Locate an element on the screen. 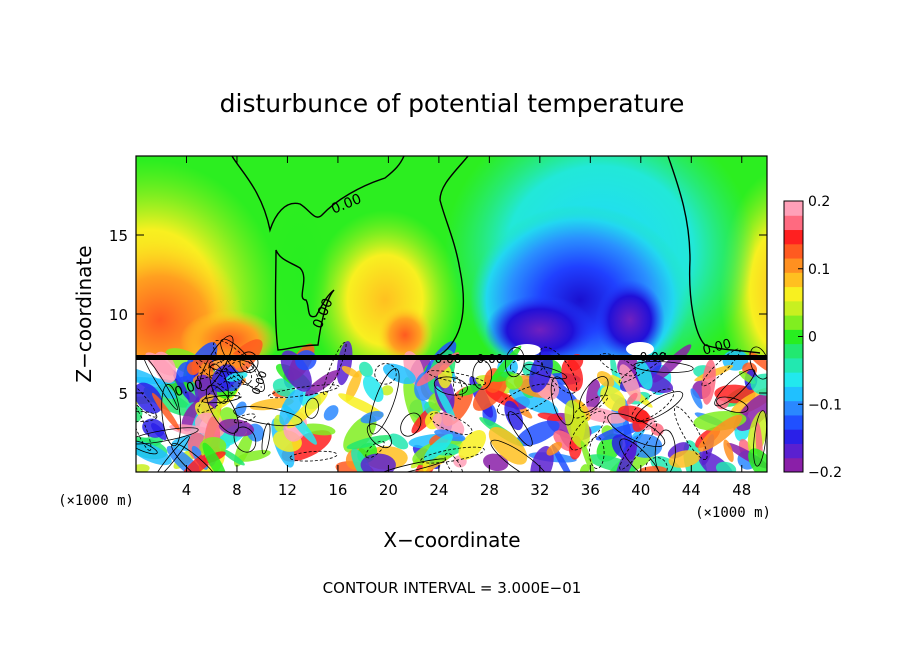 This screenshot has height=654, width=904. y-tick-label: 5 is located at coordinates (123, 394).